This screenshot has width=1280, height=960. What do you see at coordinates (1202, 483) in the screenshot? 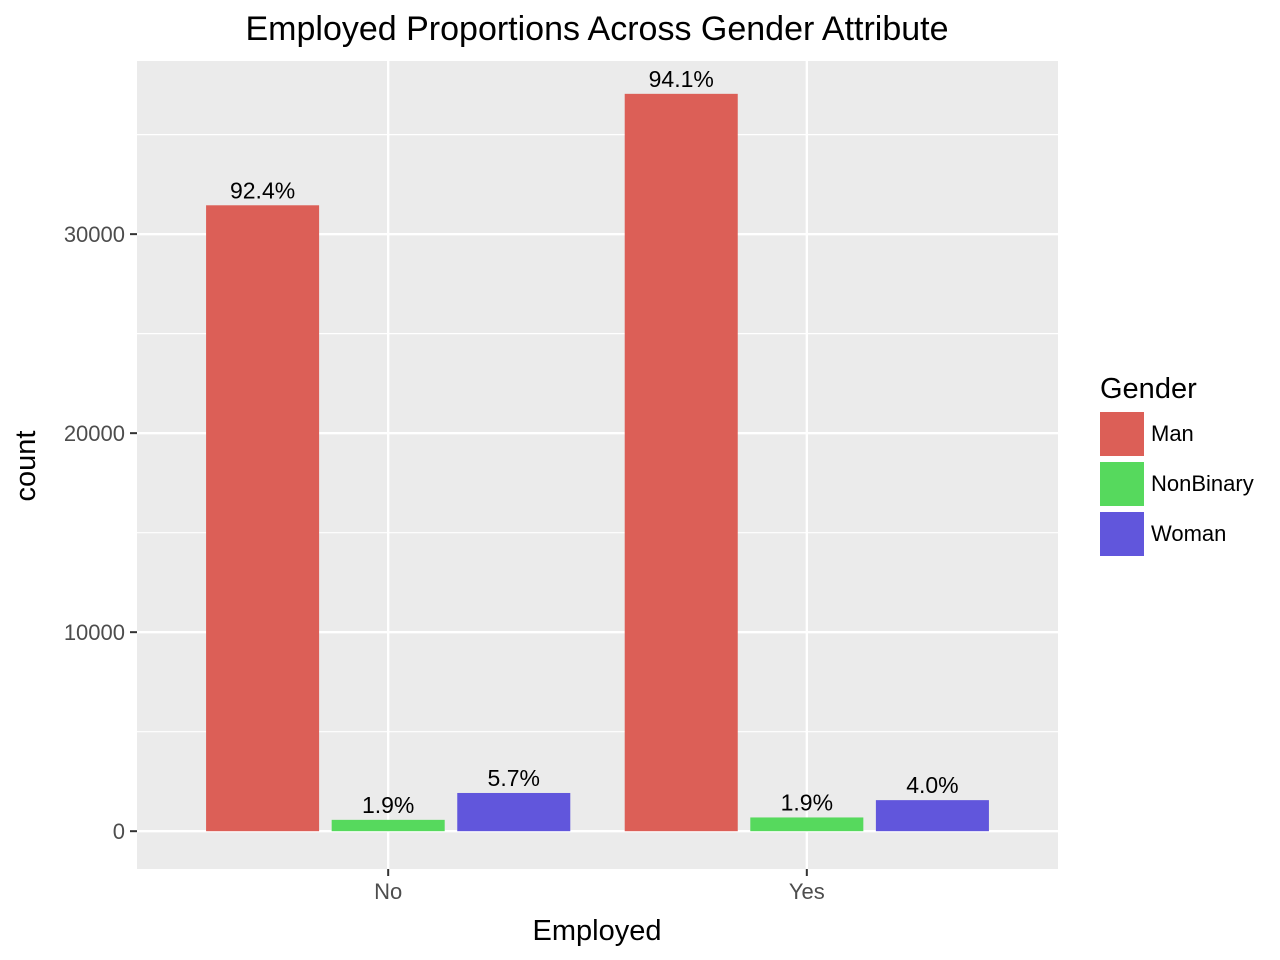
I see `legend-label-nonbinary: NonBinary` at bounding box center [1202, 483].